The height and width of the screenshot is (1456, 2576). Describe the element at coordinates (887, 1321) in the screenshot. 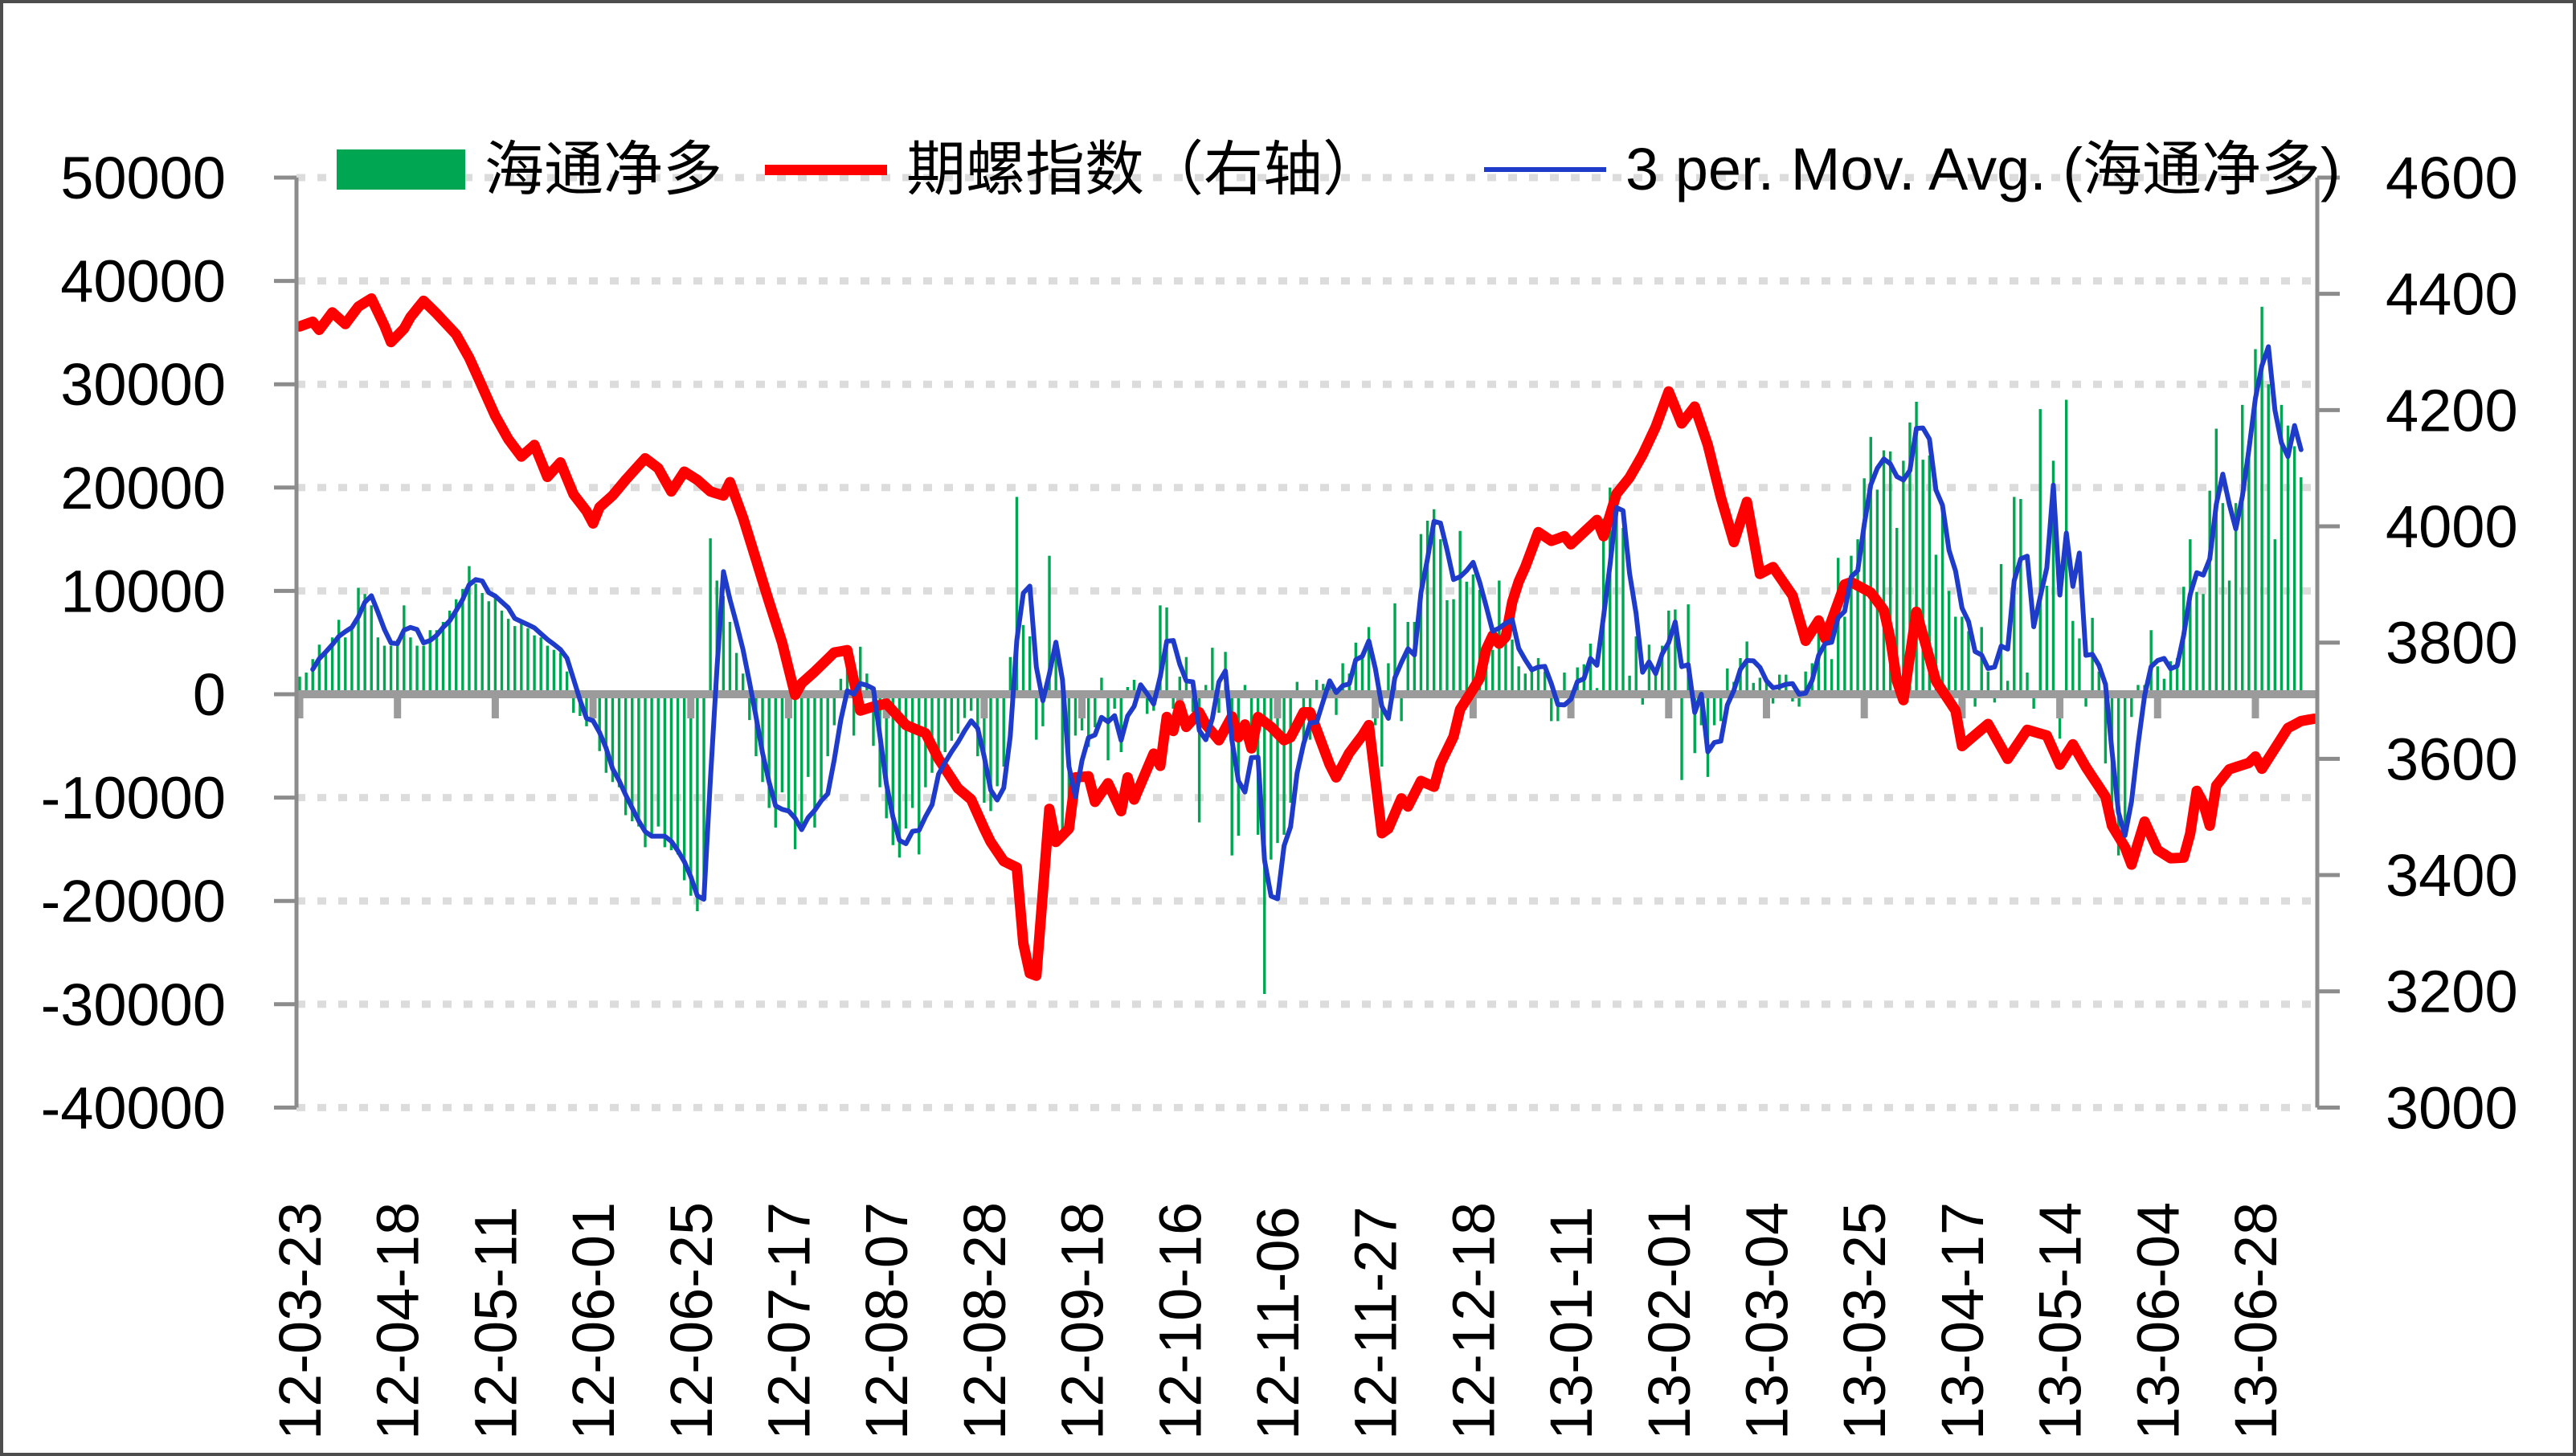

I see `x-axis-tick-label: 12-08-07` at that location.